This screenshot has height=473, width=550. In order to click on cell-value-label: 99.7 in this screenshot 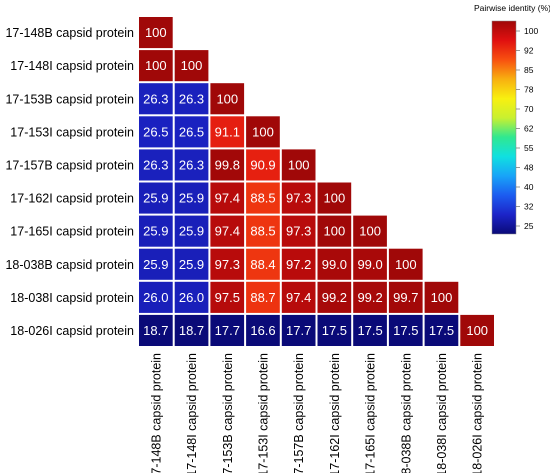, I will do `click(405, 297)`.